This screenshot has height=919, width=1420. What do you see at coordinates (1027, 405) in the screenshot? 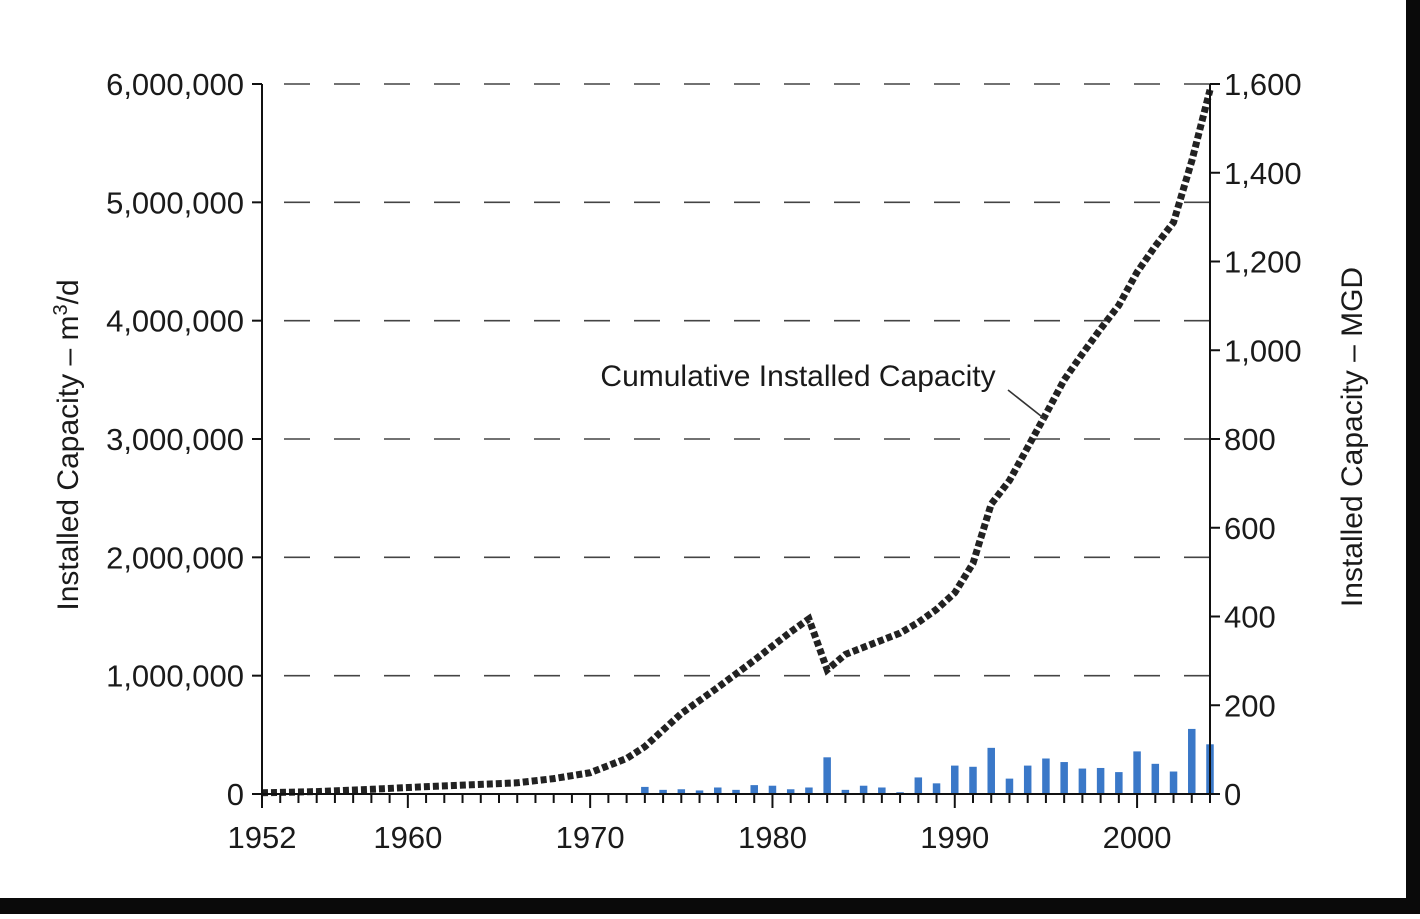
I see `annotation-leader` at bounding box center [1027, 405].